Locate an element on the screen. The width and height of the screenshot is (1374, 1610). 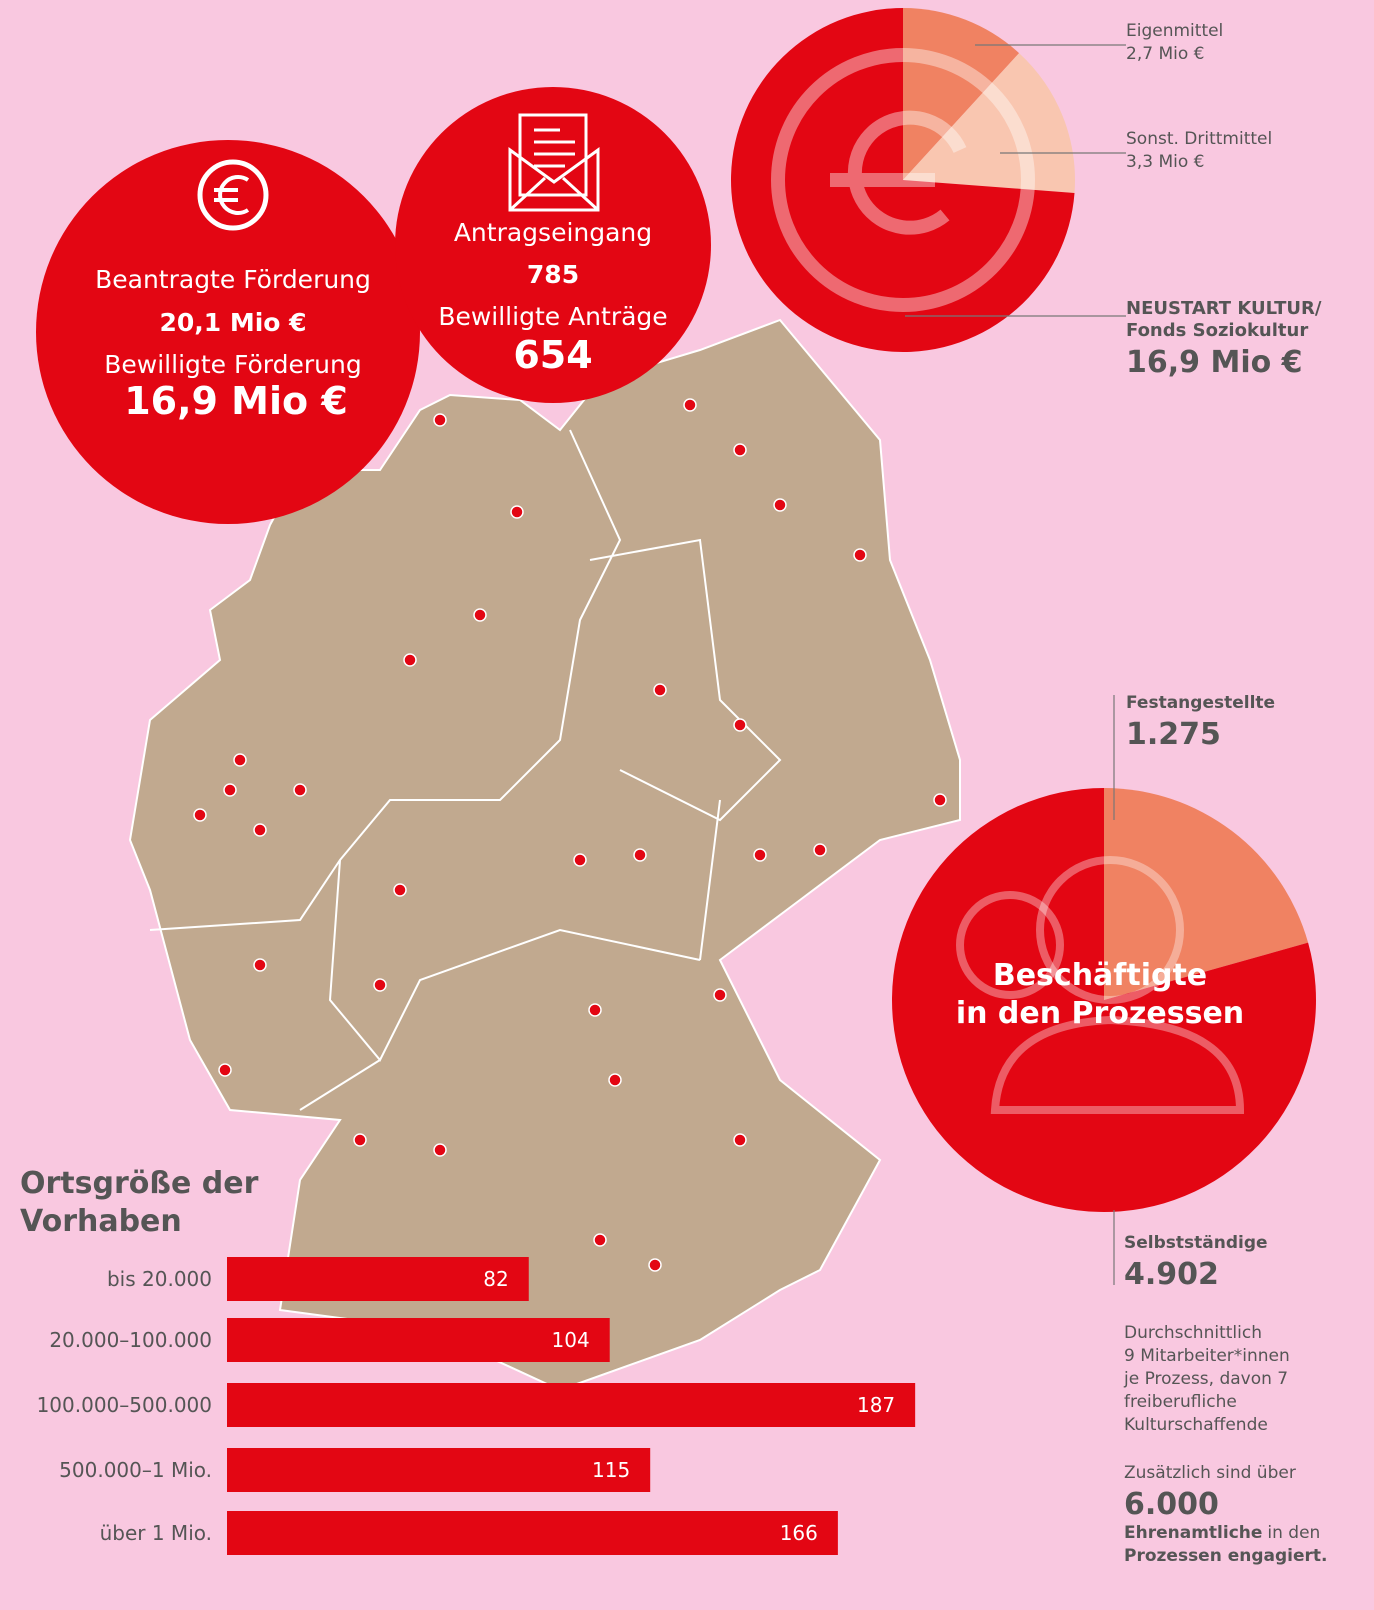
category-label: 20.000–100.000 is located at coordinates (130, 1340).